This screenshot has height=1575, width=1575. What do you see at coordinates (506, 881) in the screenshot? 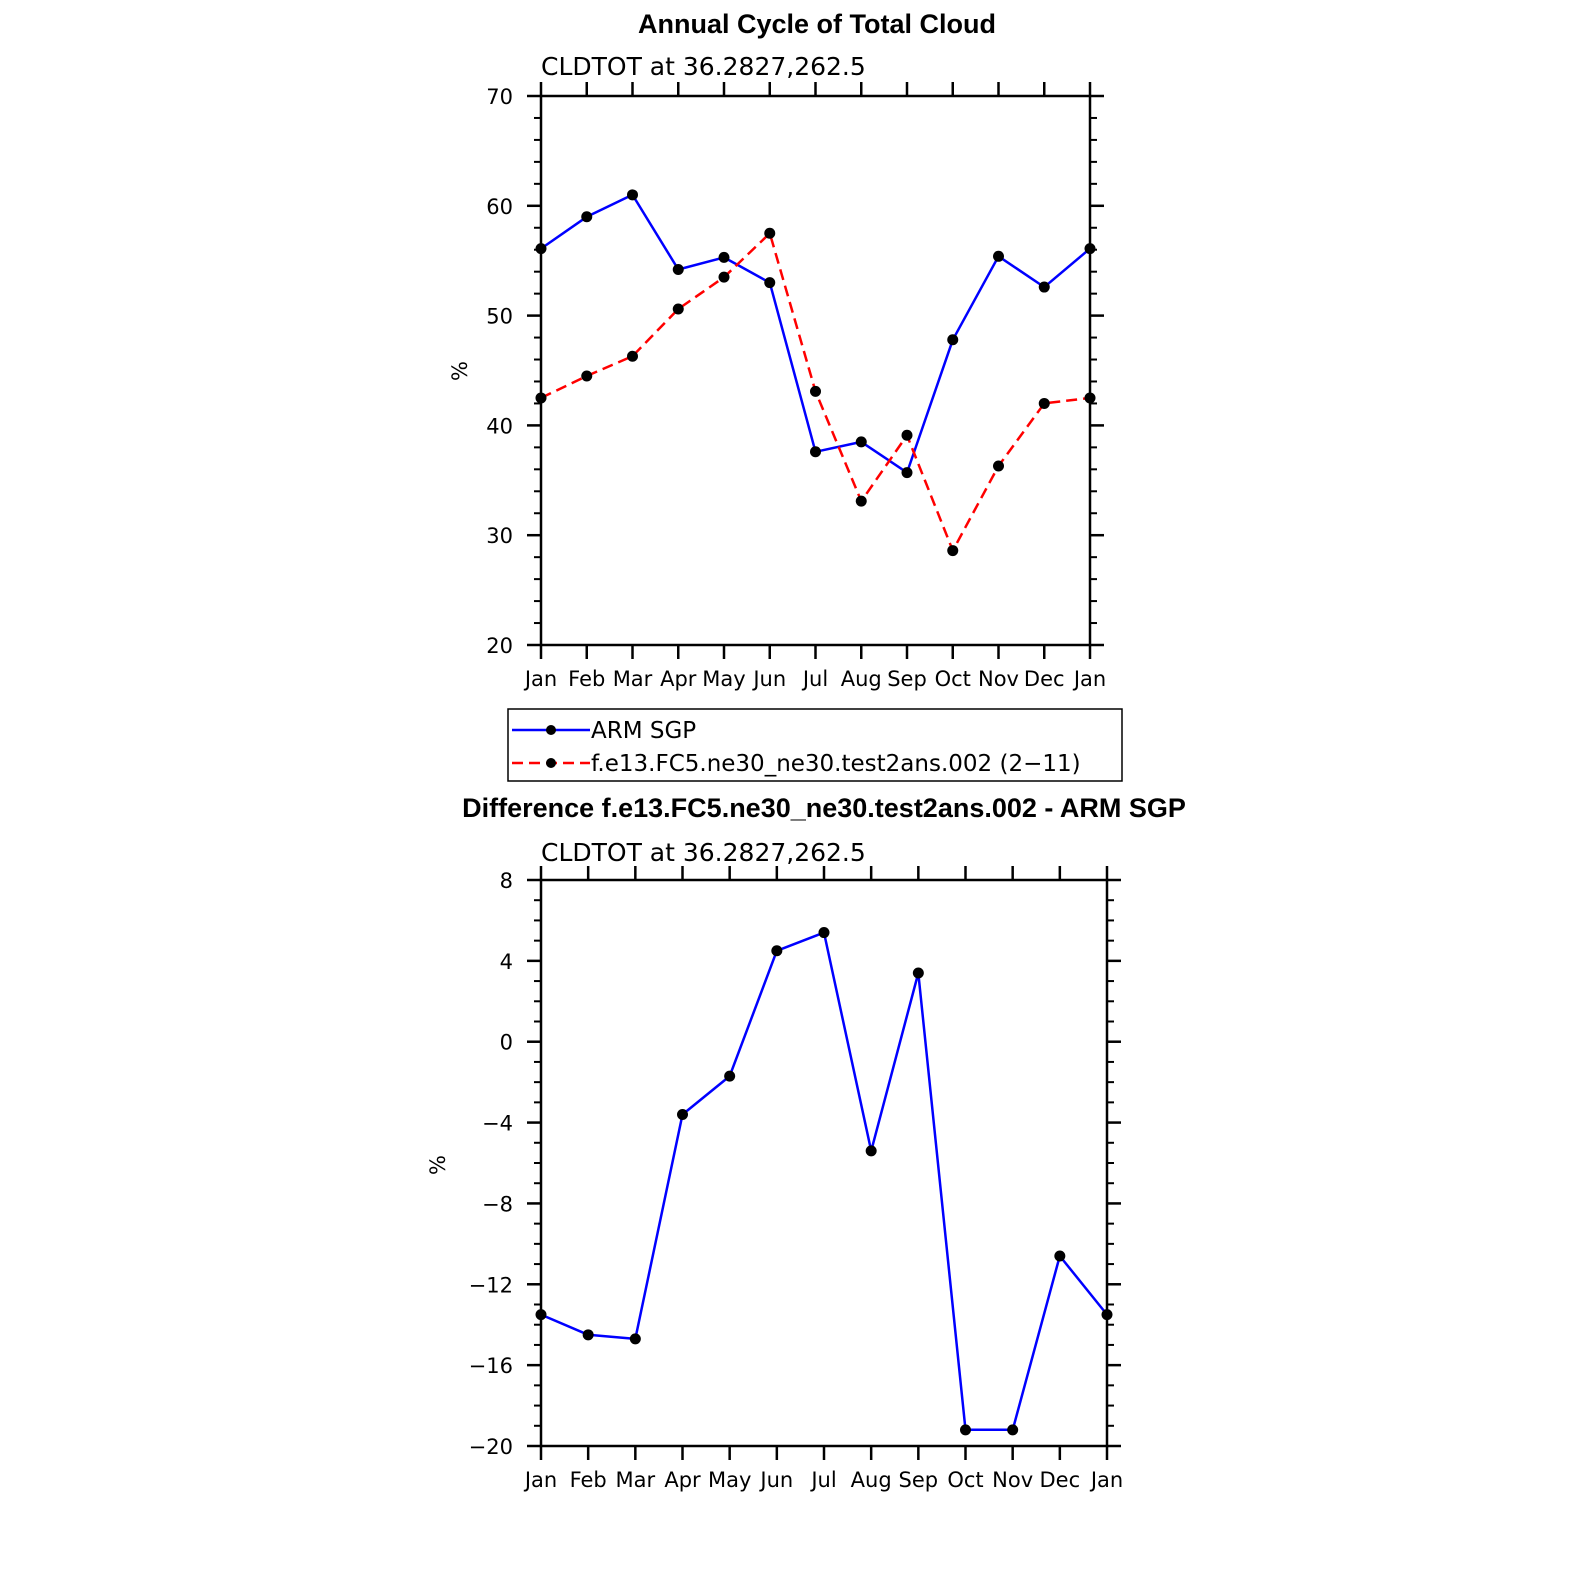
I see `y-tick-label: 8` at bounding box center [506, 881].